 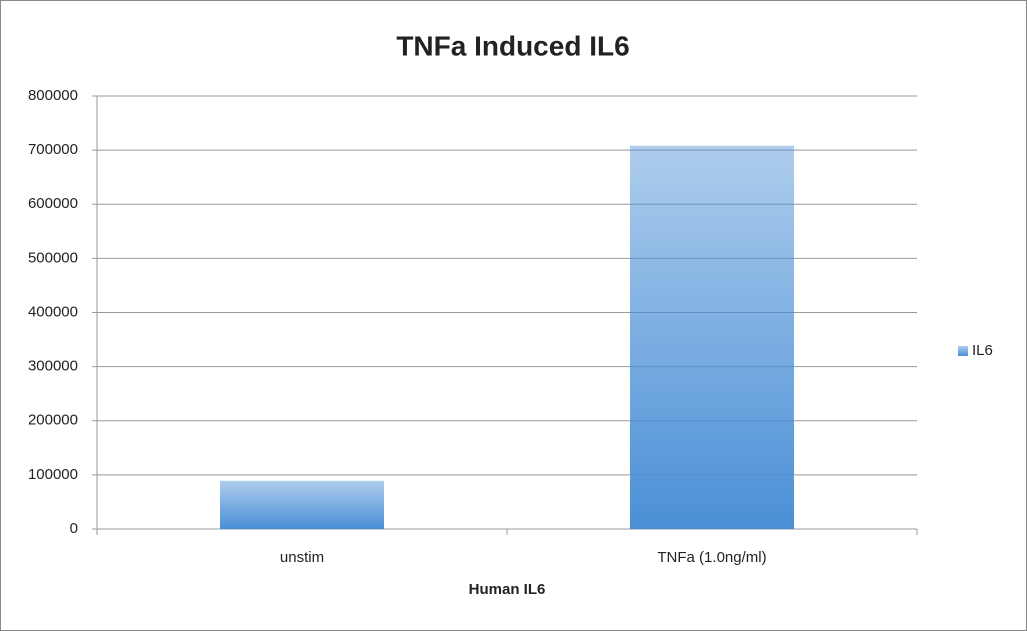 I want to click on y-tick-label: 100000, so click(x=53, y=474).